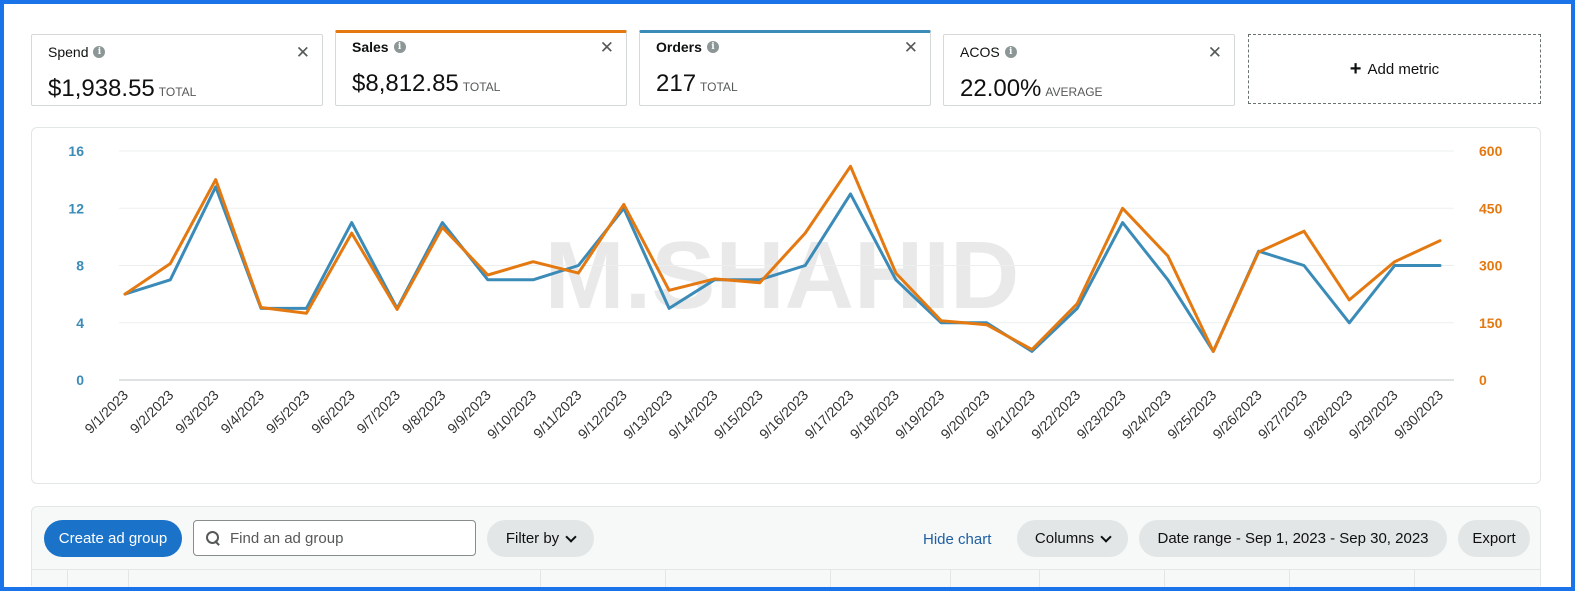  I want to click on x-tick-label: 9/30/2023, so click(1419, 415).